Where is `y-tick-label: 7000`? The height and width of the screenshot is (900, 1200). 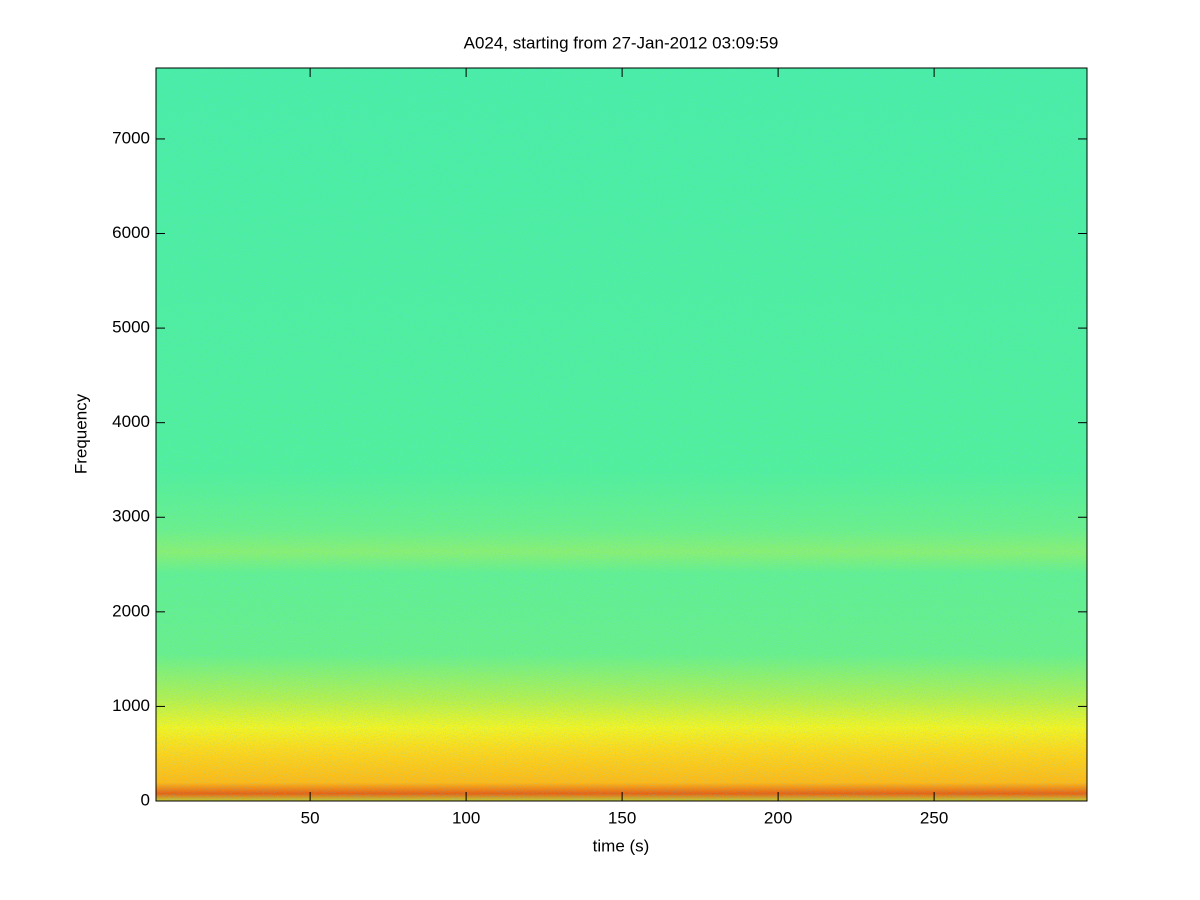
y-tick-label: 7000 is located at coordinates (131, 137).